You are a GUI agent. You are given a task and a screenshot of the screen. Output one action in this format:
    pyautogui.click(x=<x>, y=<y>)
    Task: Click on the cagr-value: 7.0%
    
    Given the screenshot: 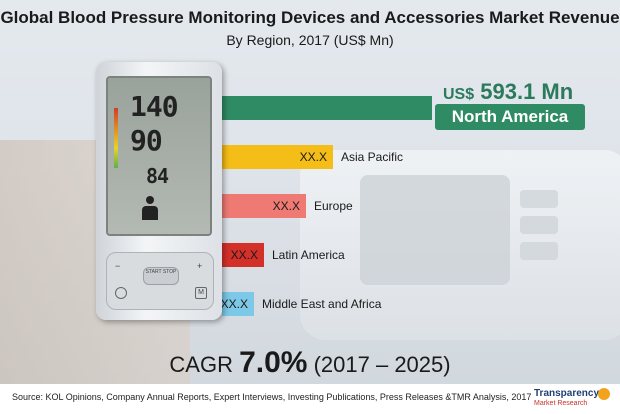 What is the action you would take?
    pyautogui.click(x=273, y=362)
    